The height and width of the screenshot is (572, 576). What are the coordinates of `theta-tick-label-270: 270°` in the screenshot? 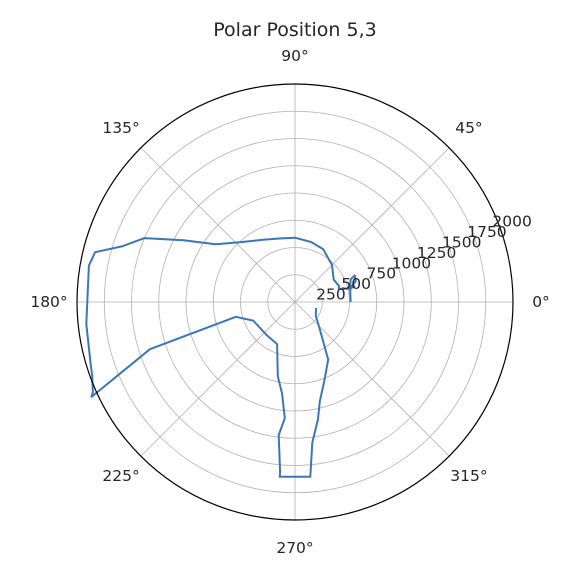 It's located at (294, 548).